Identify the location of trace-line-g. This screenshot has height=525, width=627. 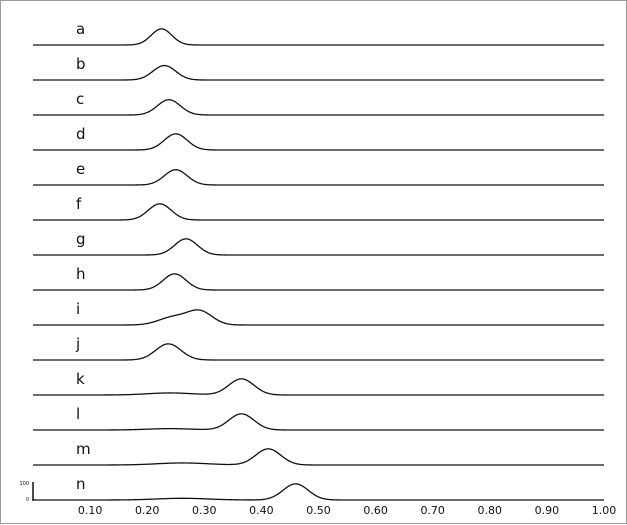
(318, 247).